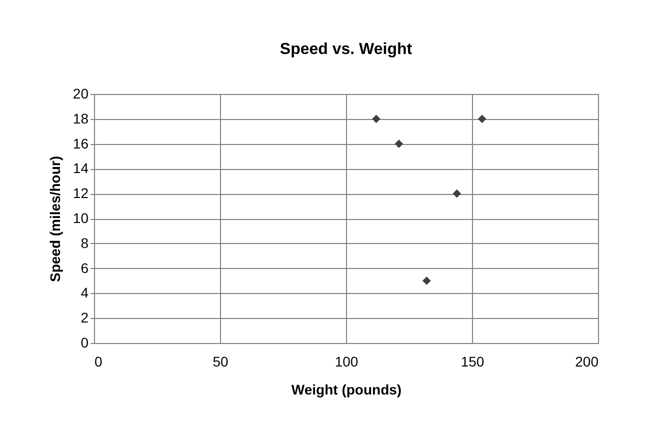  I want to click on y-axis-title: Speed (miles/hour), so click(54, 219).